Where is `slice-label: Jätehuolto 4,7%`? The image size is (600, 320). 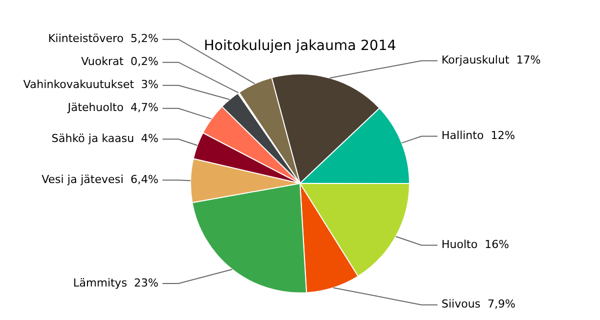 slice-label: Jätehuolto 4,7% is located at coordinates (112, 107).